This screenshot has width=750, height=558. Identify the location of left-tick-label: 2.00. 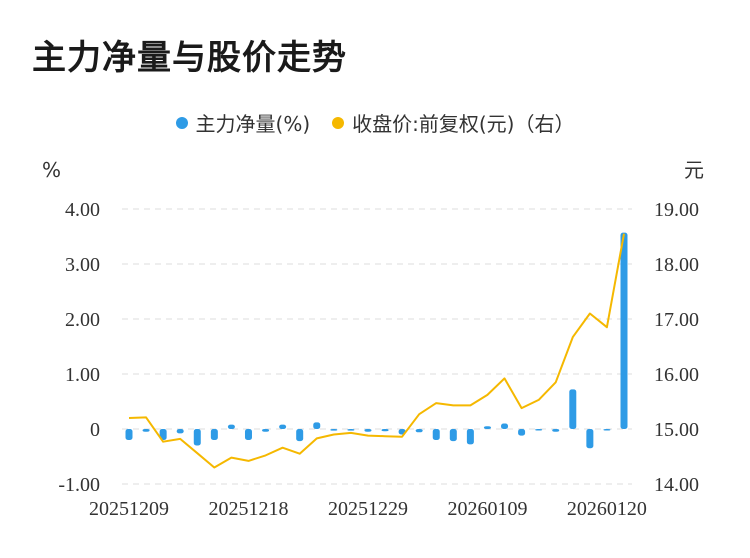
(82, 320).